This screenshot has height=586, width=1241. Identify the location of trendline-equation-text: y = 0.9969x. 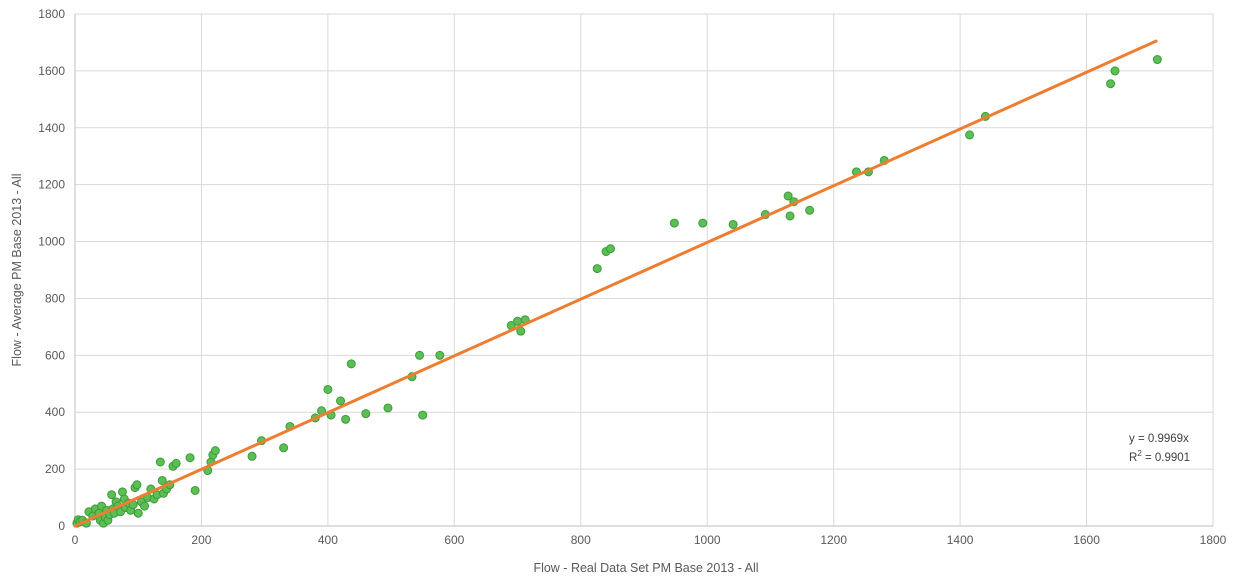
(1159, 439).